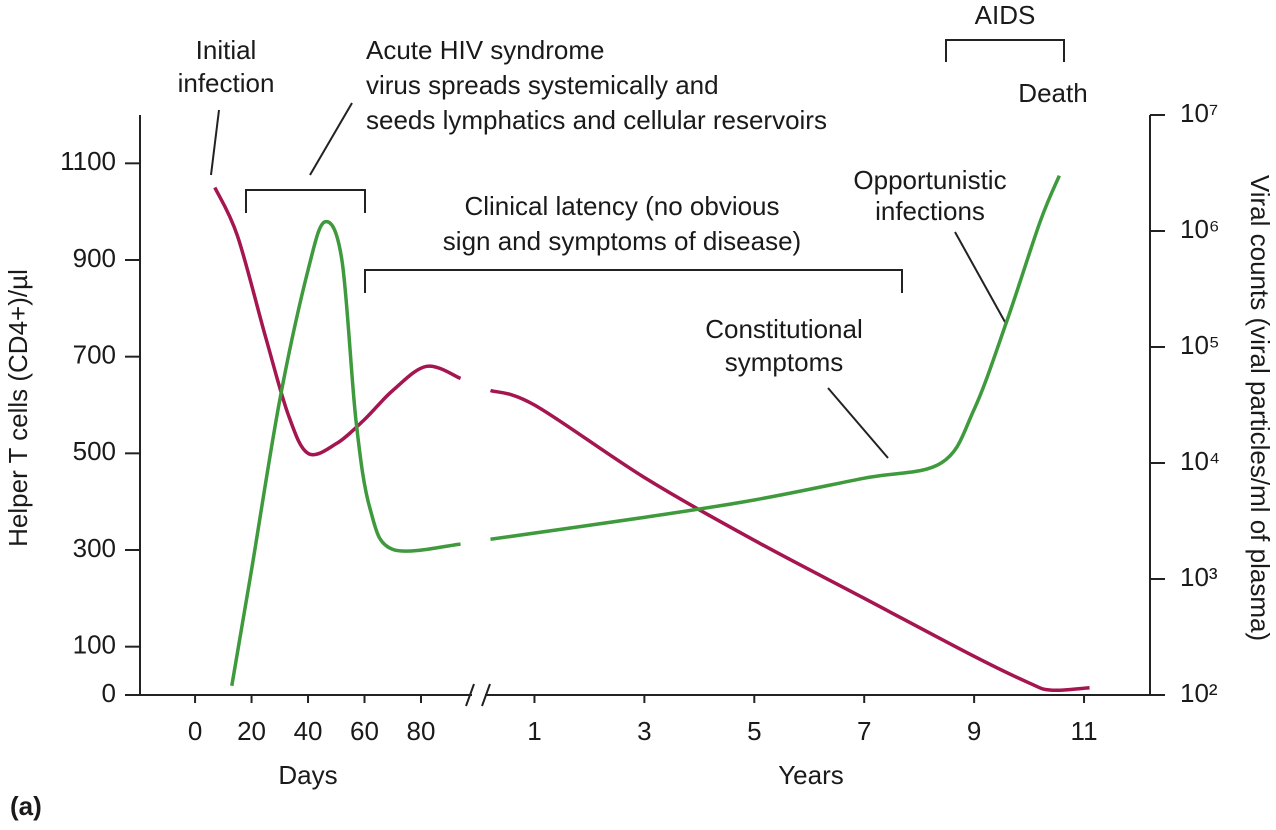 The width and height of the screenshot is (1276, 830). Describe the element at coordinates (864, 731) in the screenshot. I see `x-tick-label: 7` at that location.